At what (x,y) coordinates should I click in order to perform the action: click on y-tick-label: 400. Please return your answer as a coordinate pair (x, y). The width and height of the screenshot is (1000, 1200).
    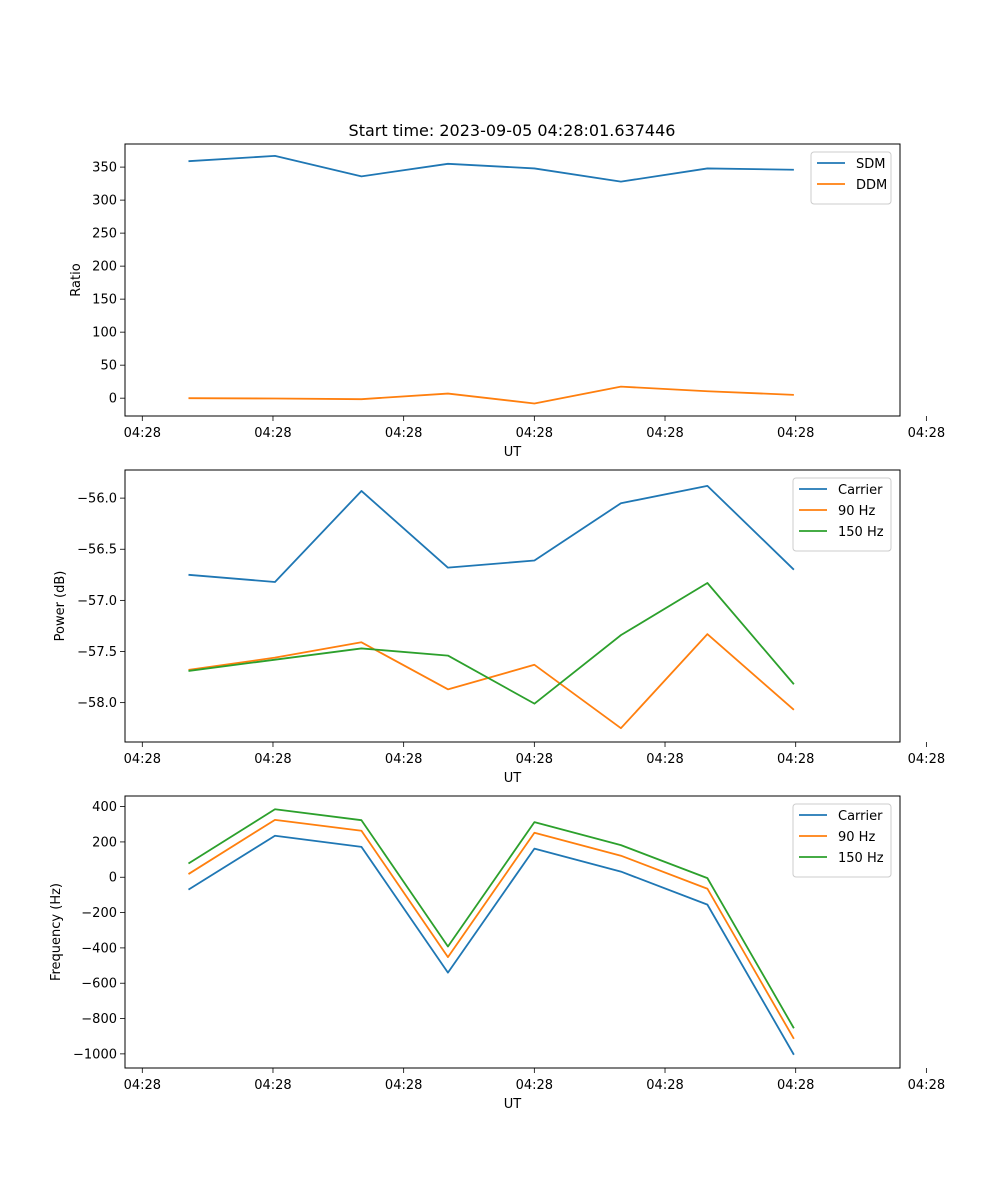
    Looking at the image, I should click on (104, 807).